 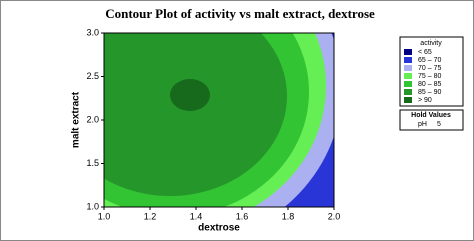 I want to click on hold-values-box, so click(x=431, y=120).